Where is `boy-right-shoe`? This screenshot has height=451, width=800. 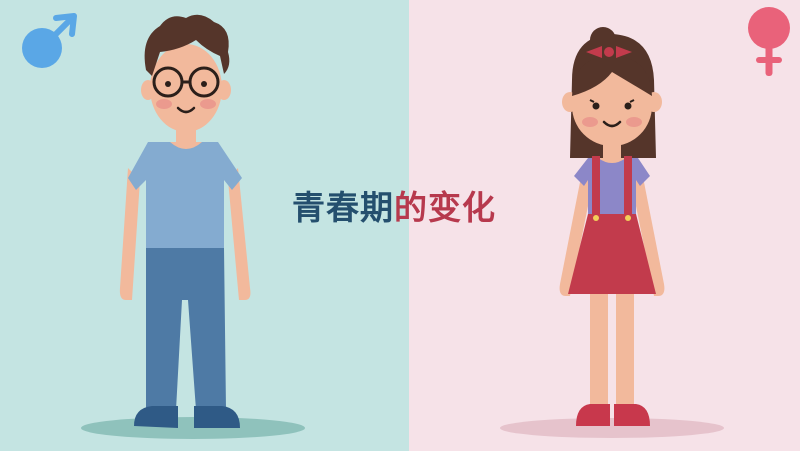 boy-right-shoe is located at coordinates (217, 417).